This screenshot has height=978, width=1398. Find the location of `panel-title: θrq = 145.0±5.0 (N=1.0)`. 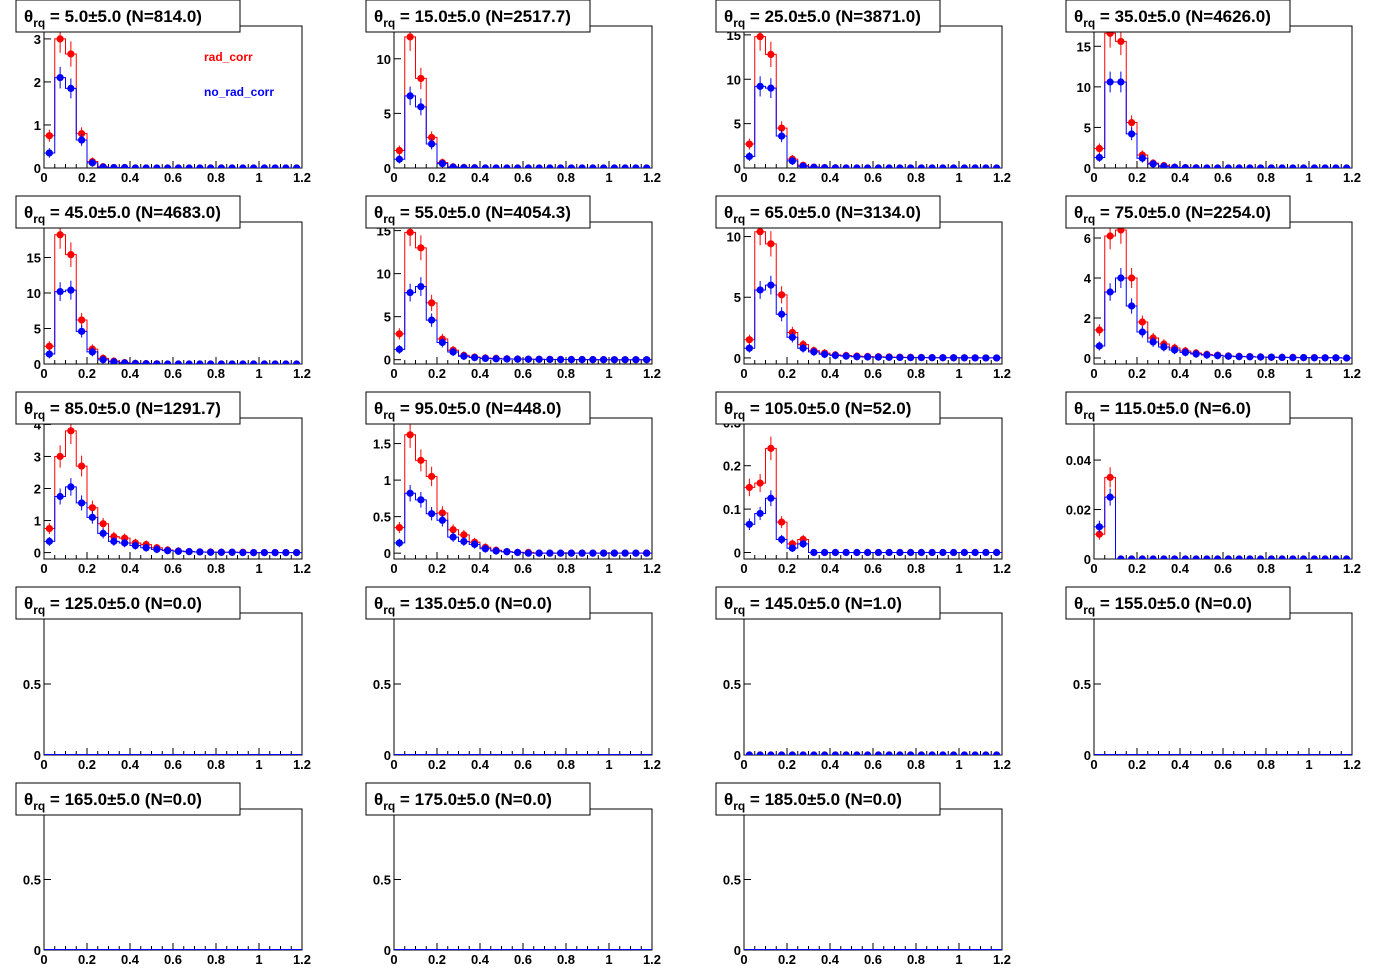

panel-title: θrq = 145.0±5.0 (N=1.0) is located at coordinates (828, 603).